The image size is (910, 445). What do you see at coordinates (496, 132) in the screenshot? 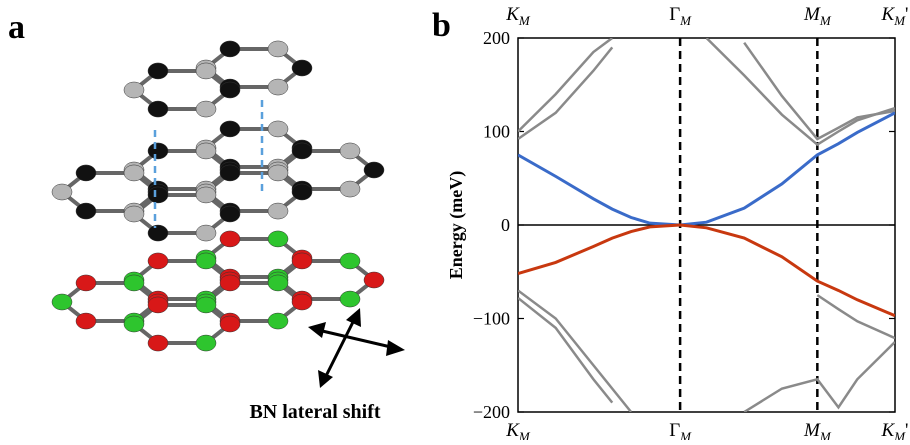
I see `y-tick-label: 100` at bounding box center [496, 132].